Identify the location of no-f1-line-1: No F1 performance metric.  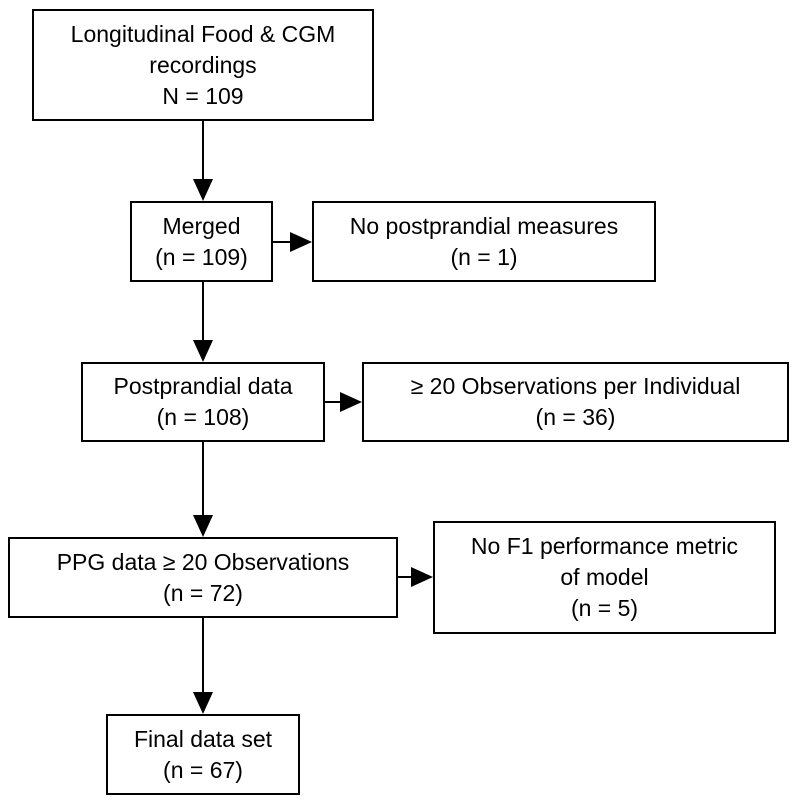
(604, 546).